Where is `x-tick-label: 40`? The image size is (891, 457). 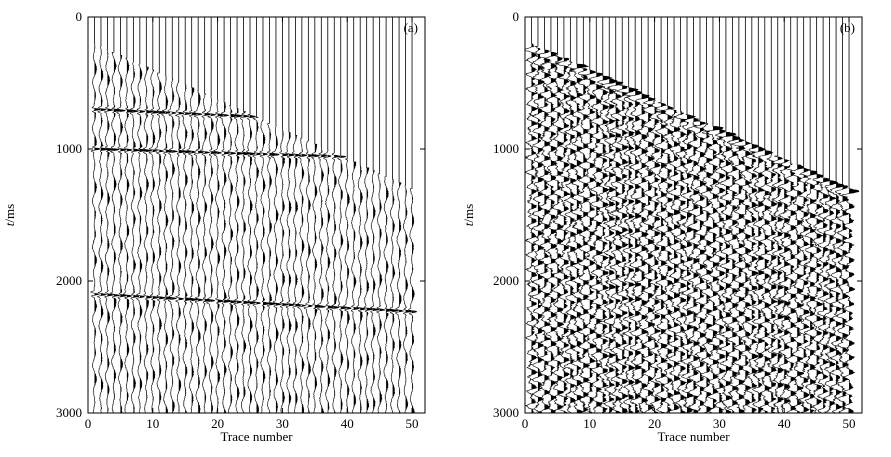
x-tick-label: 40 is located at coordinates (347, 423).